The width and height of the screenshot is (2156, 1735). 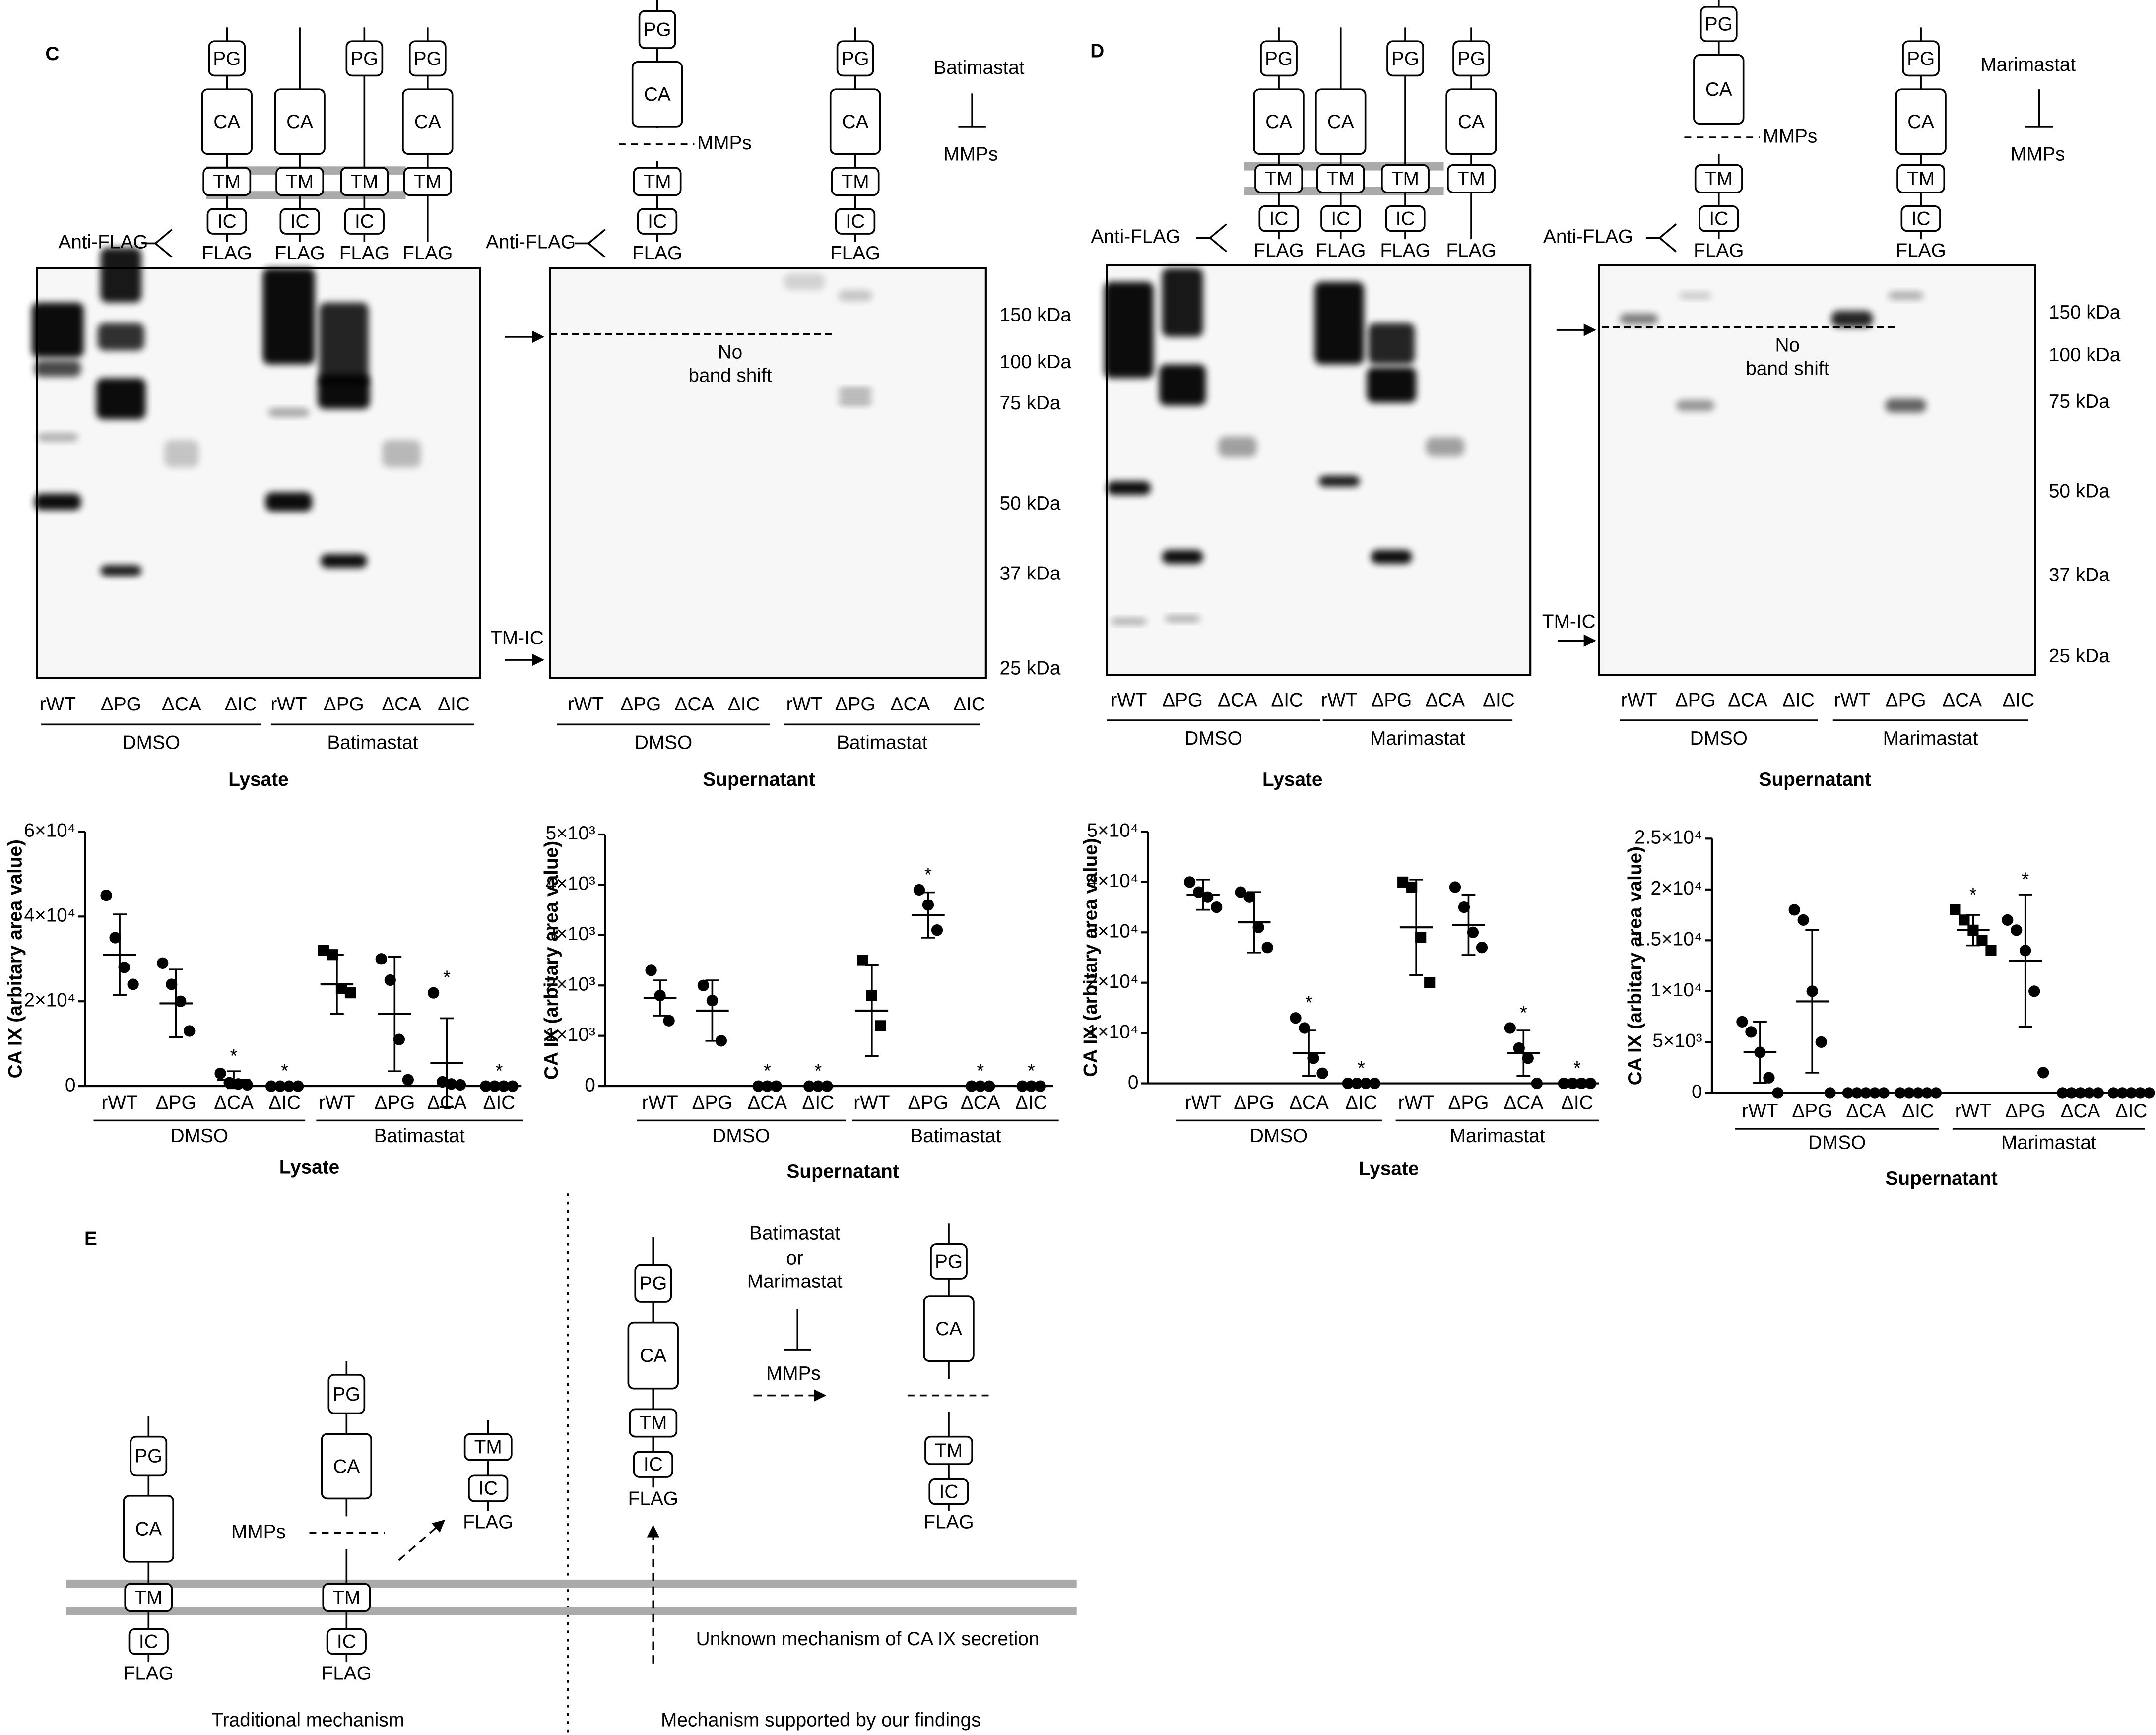 What do you see at coordinates (2019, 699) in the screenshot?
I see `lane-label: ΔIC` at bounding box center [2019, 699].